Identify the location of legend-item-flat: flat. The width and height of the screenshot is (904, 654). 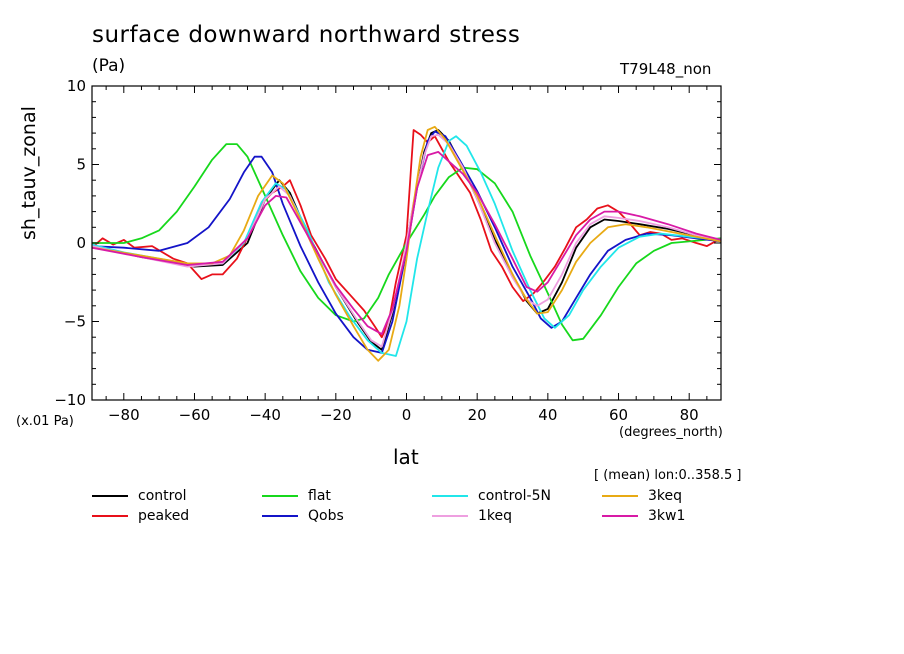
(296, 496).